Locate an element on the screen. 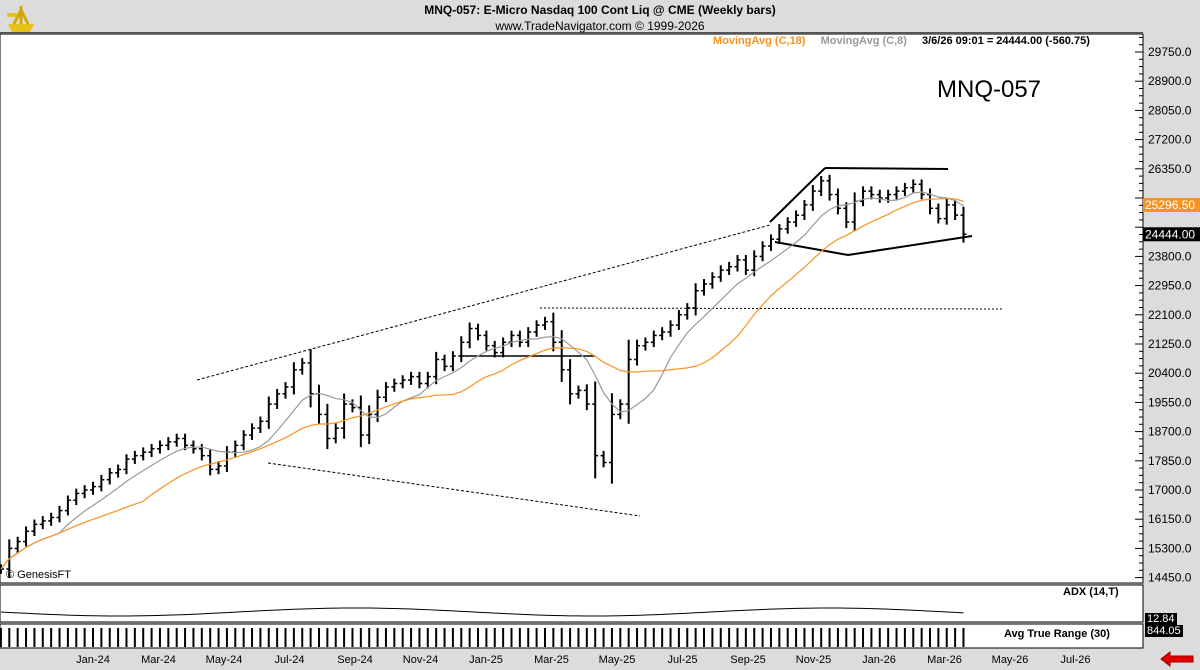  ma18-value-label-bg is located at coordinates (1171, 204).